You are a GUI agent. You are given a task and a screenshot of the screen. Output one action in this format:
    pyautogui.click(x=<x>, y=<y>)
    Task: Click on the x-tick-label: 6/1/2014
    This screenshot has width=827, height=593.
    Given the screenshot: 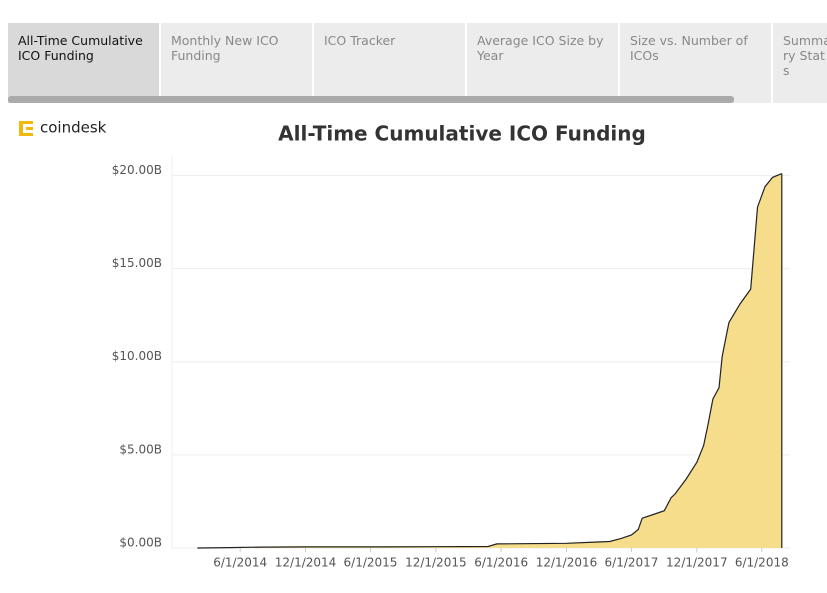 What is the action you would take?
    pyautogui.click(x=240, y=563)
    